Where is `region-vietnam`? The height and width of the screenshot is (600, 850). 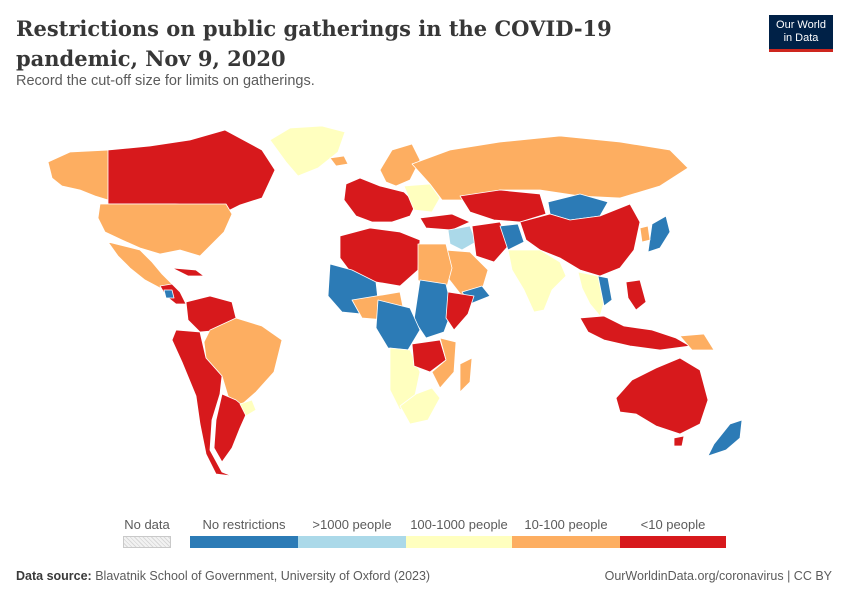 region-vietnam is located at coordinates (605, 291).